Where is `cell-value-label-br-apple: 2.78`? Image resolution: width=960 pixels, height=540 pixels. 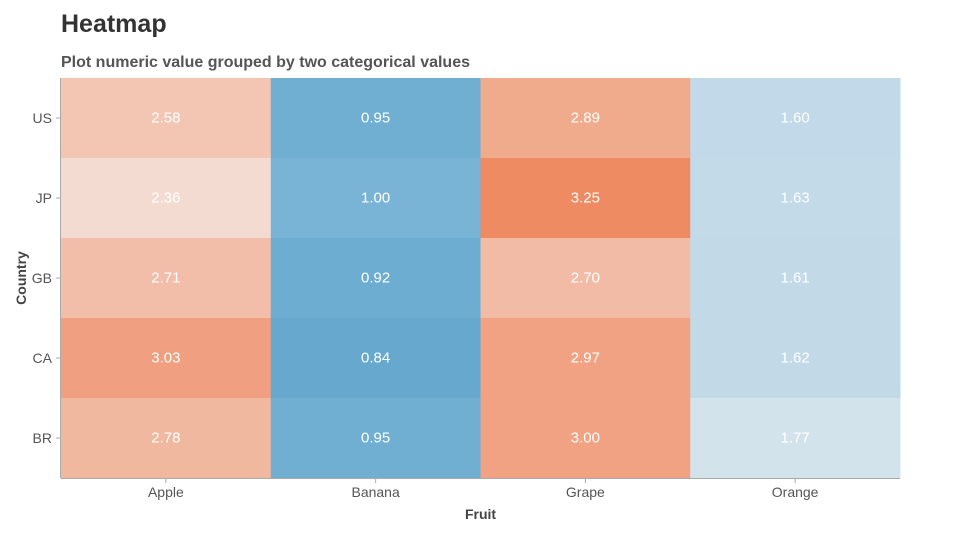 cell-value-label-br-apple: 2.78 is located at coordinates (165, 438).